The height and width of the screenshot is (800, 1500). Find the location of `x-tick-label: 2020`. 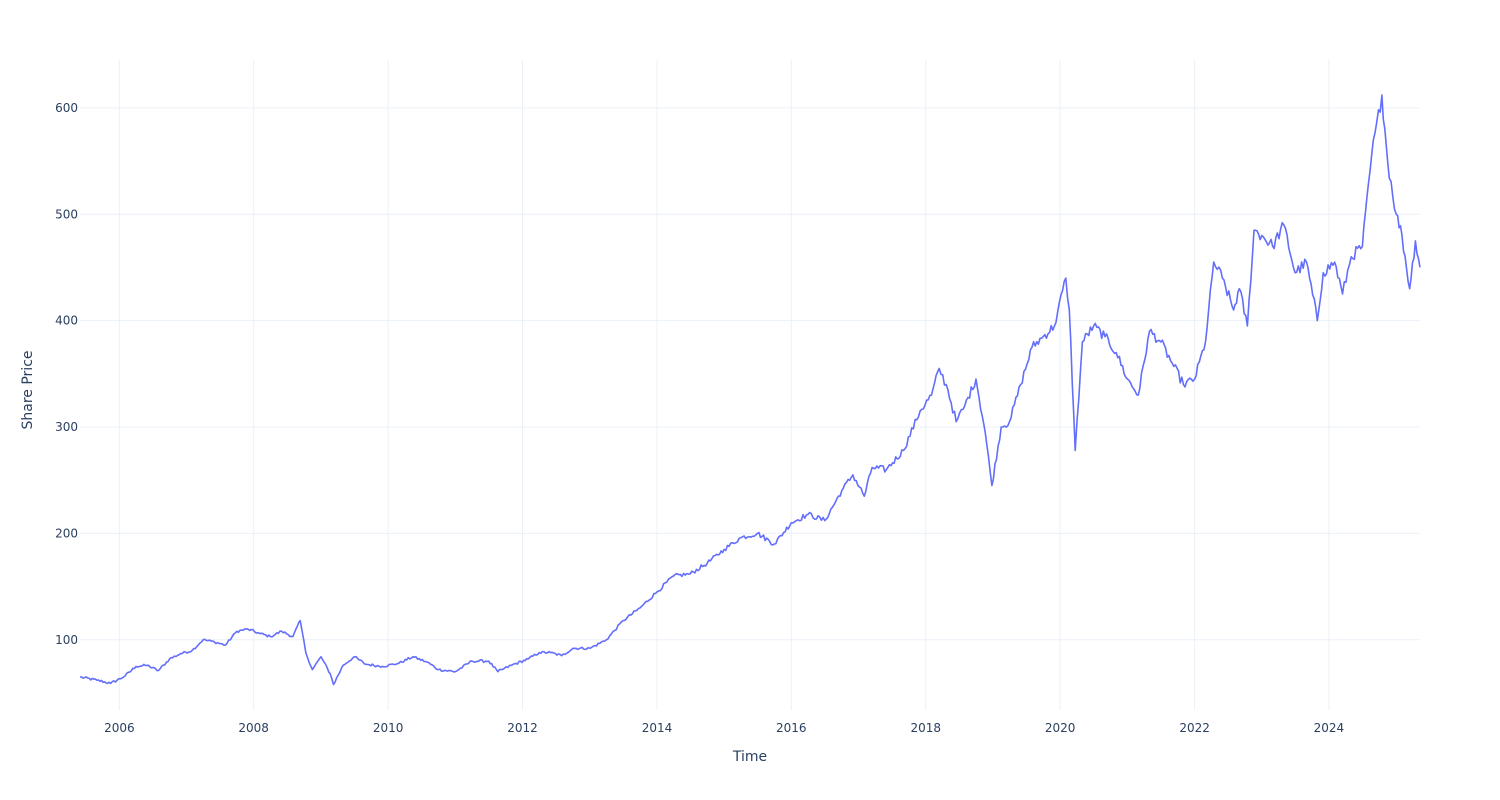

x-tick-label: 2020 is located at coordinates (1060, 728).